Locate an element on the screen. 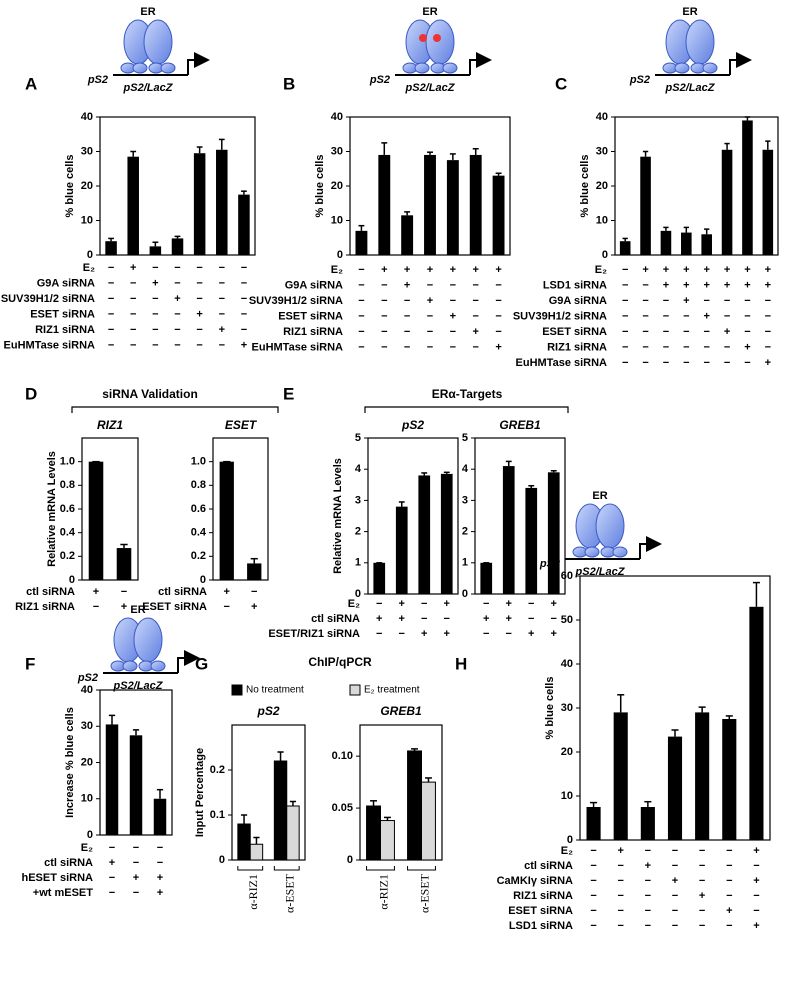 The width and height of the screenshot is (800, 982). tss-arrow is located at coordinates (198, 63).